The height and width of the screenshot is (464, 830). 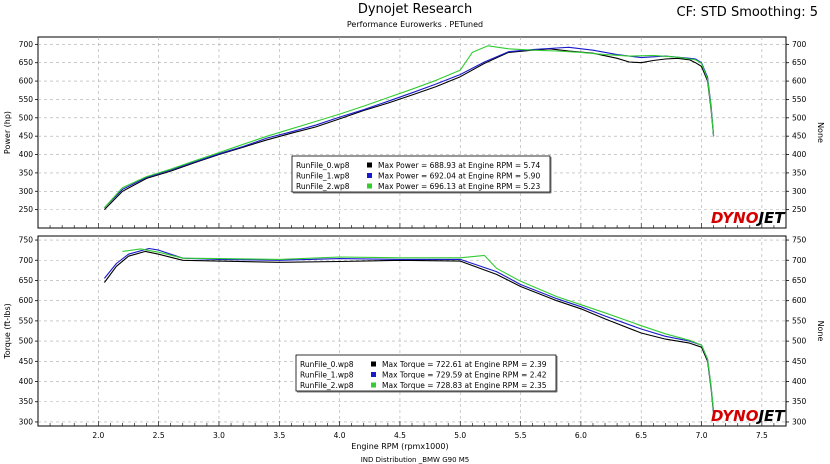 I want to click on y-axis-label: Power (hp), so click(x=7, y=132).